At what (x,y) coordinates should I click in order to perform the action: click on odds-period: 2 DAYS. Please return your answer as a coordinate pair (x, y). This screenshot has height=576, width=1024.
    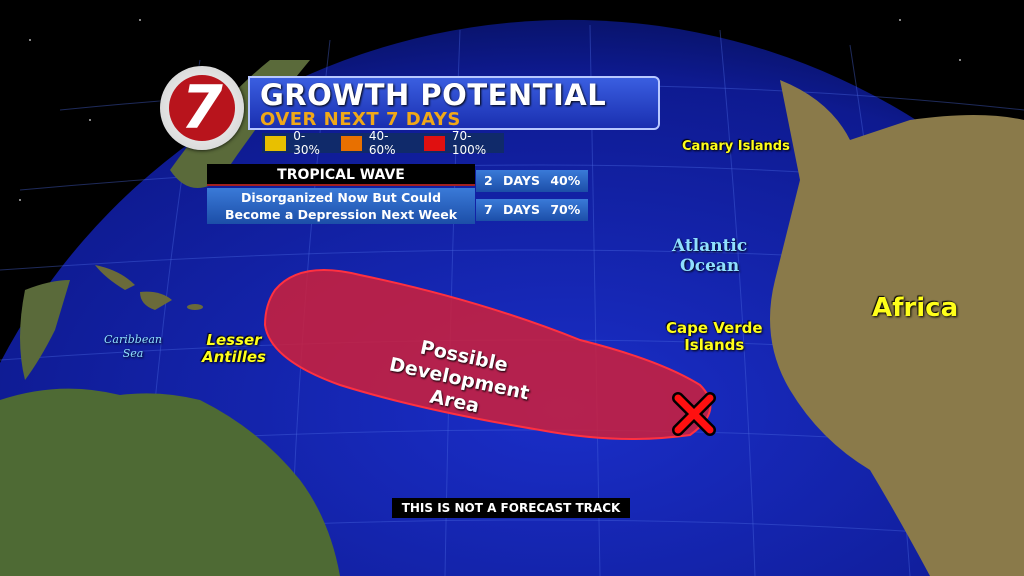
    Looking at the image, I should click on (512, 180).